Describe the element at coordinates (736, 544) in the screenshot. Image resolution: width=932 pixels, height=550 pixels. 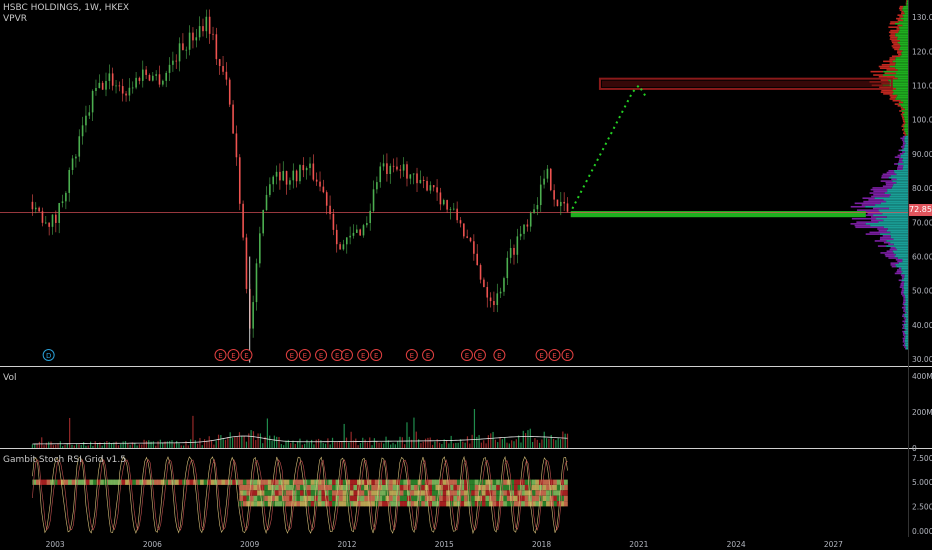
I see `time-tick-label: 2024` at that location.